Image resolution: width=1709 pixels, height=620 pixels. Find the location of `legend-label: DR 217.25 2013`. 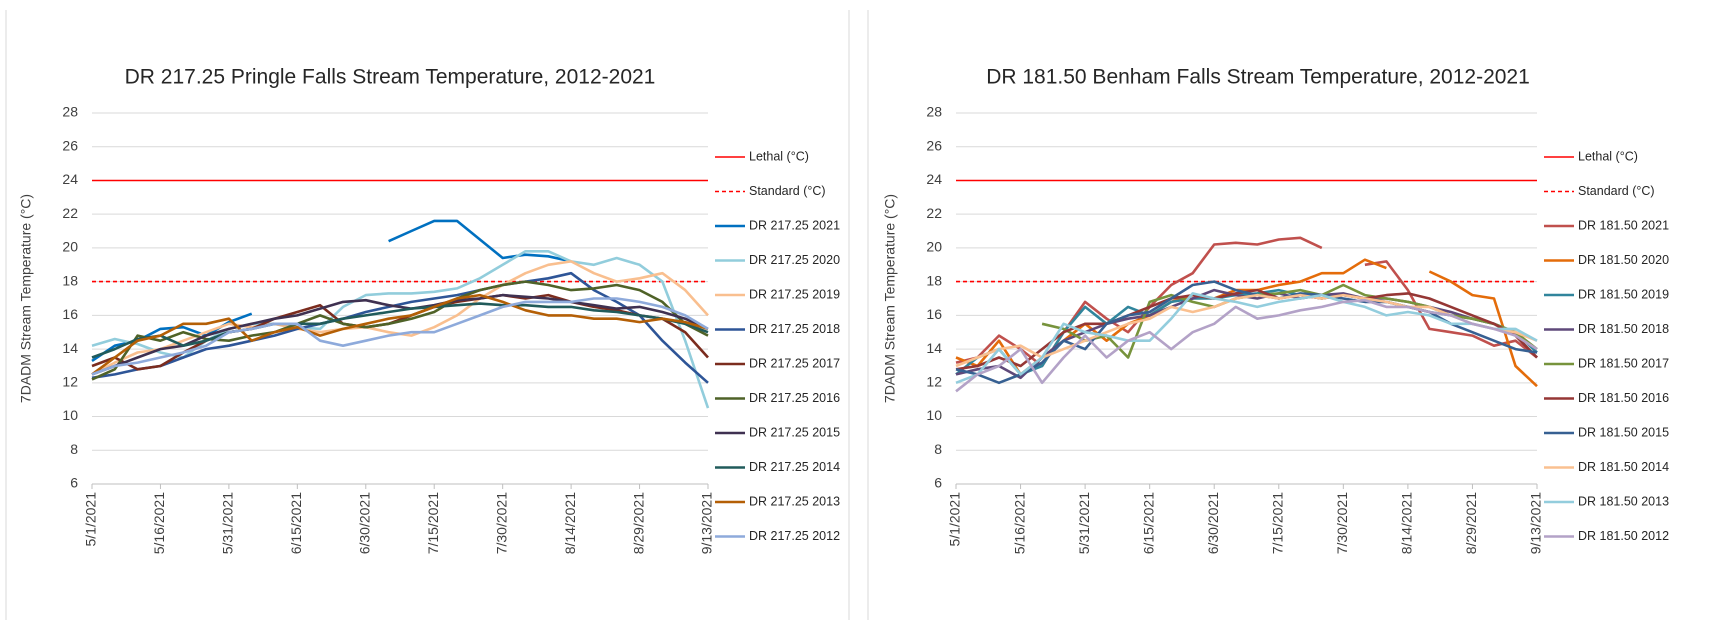

legend-label: DR 217.25 2013 is located at coordinates (794, 501).